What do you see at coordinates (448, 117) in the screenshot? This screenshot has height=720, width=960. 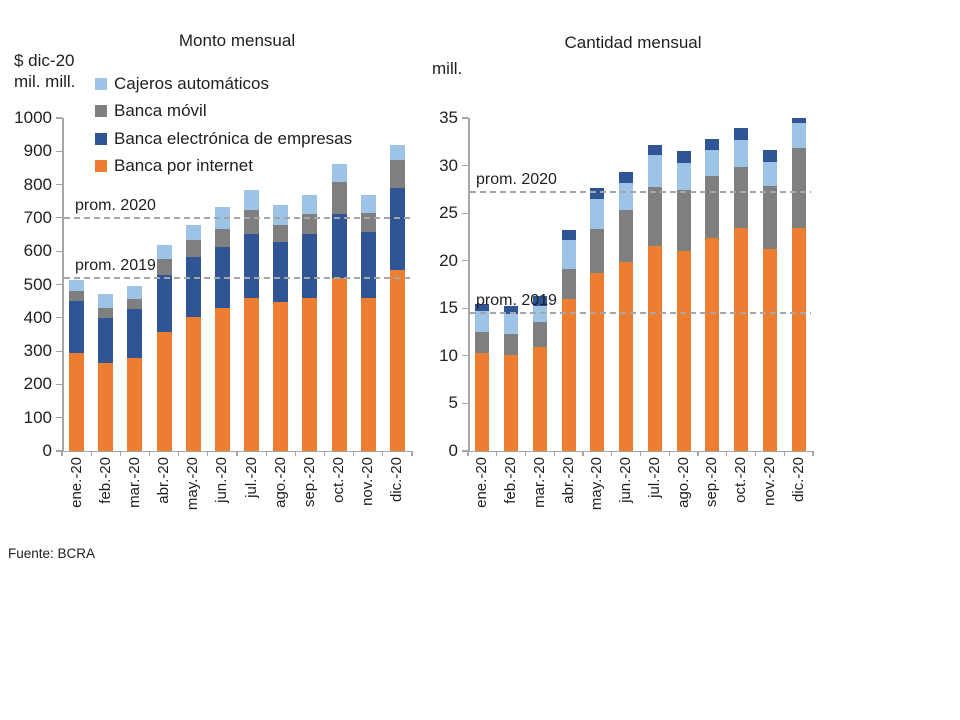 I see `y-tick-label: 35` at bounding box center [448, 117].